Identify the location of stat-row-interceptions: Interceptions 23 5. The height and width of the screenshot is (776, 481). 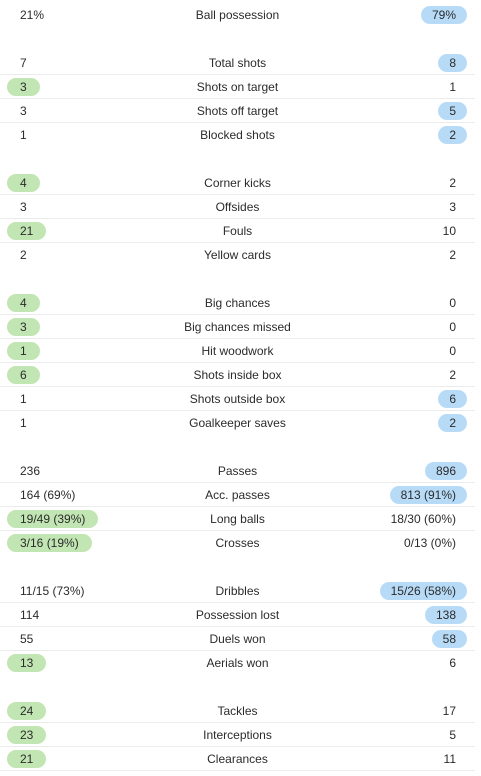
(237, 735).